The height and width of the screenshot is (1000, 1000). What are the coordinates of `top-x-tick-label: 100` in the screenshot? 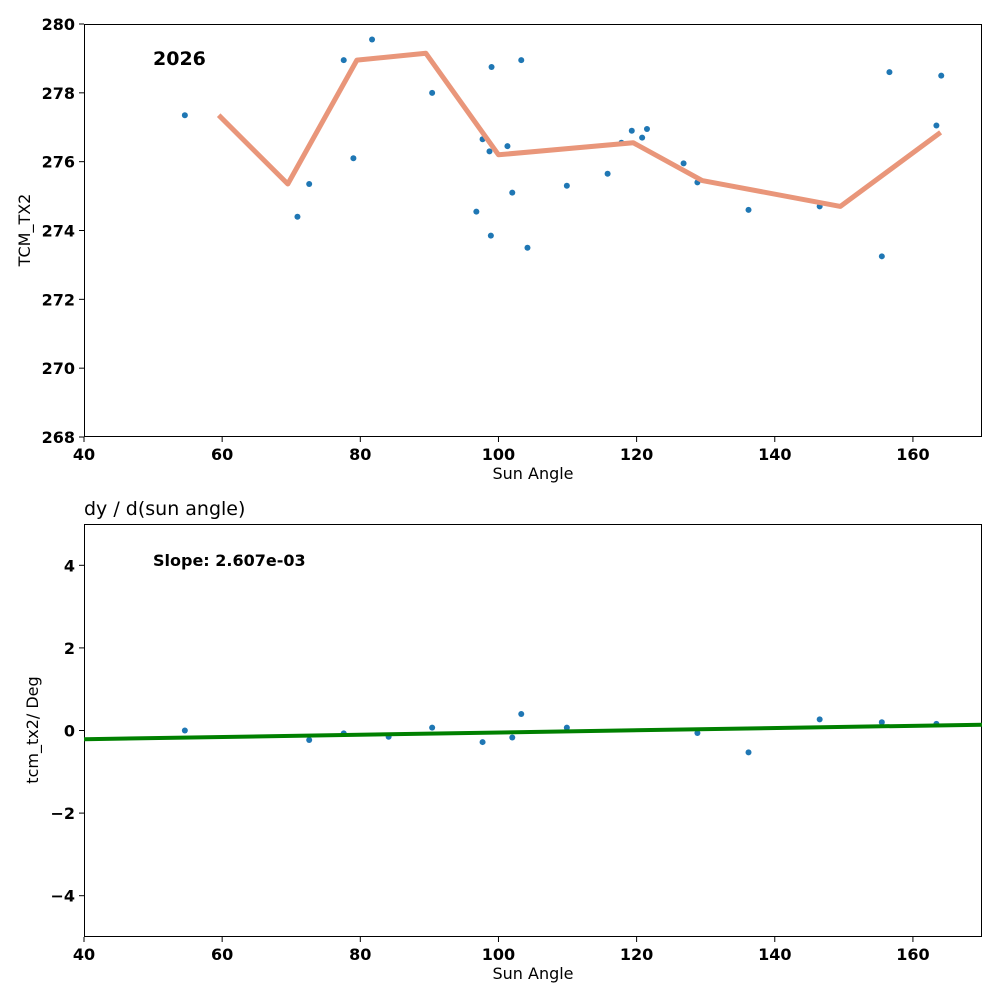 It's located at (498, 454).